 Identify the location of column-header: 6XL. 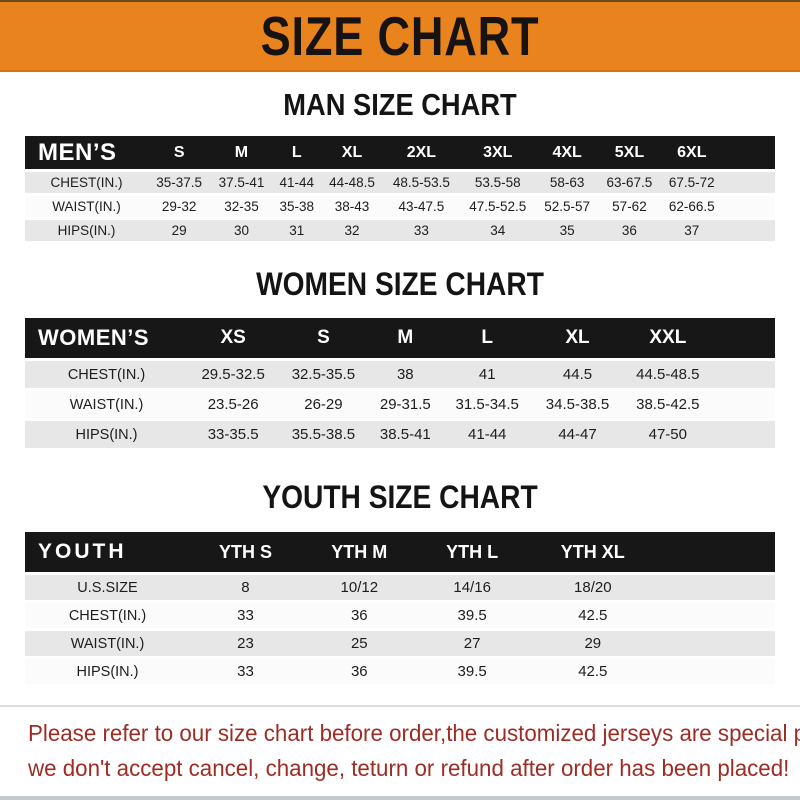
(691, 152).